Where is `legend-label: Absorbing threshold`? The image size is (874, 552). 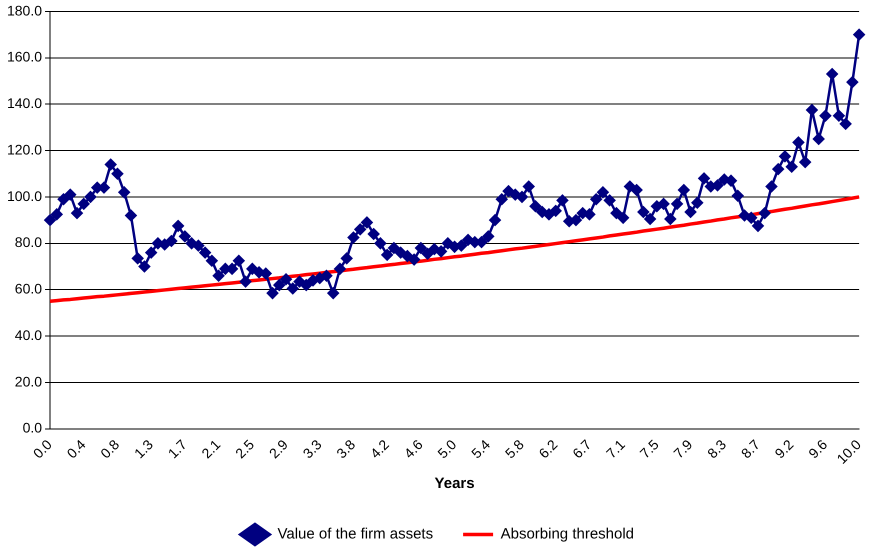 legend-label: Absorbing threshold is located at coordinates (567, 534).